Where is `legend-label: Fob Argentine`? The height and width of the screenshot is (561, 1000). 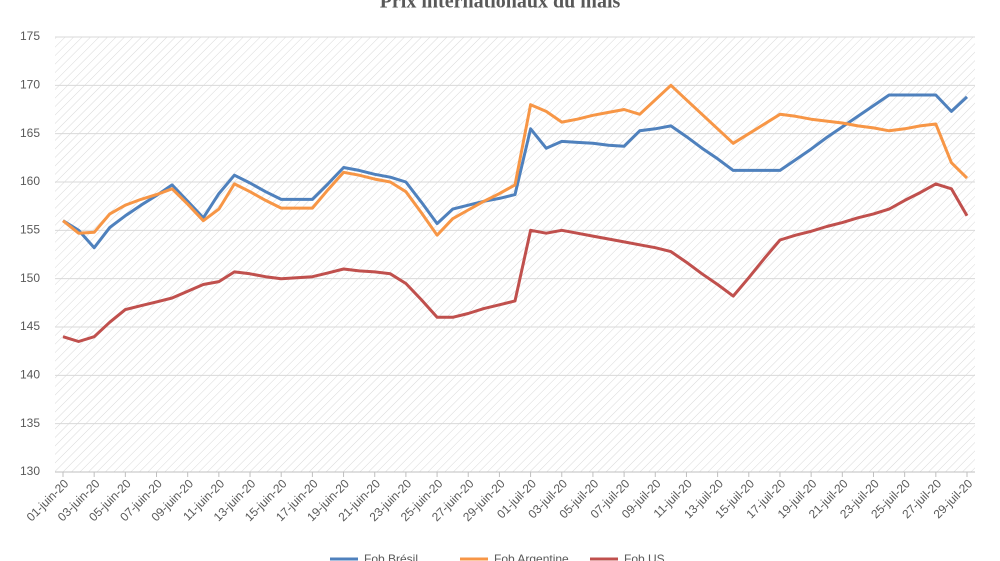
legend-label: Fob Argentine is located at coordinates (531, 556).